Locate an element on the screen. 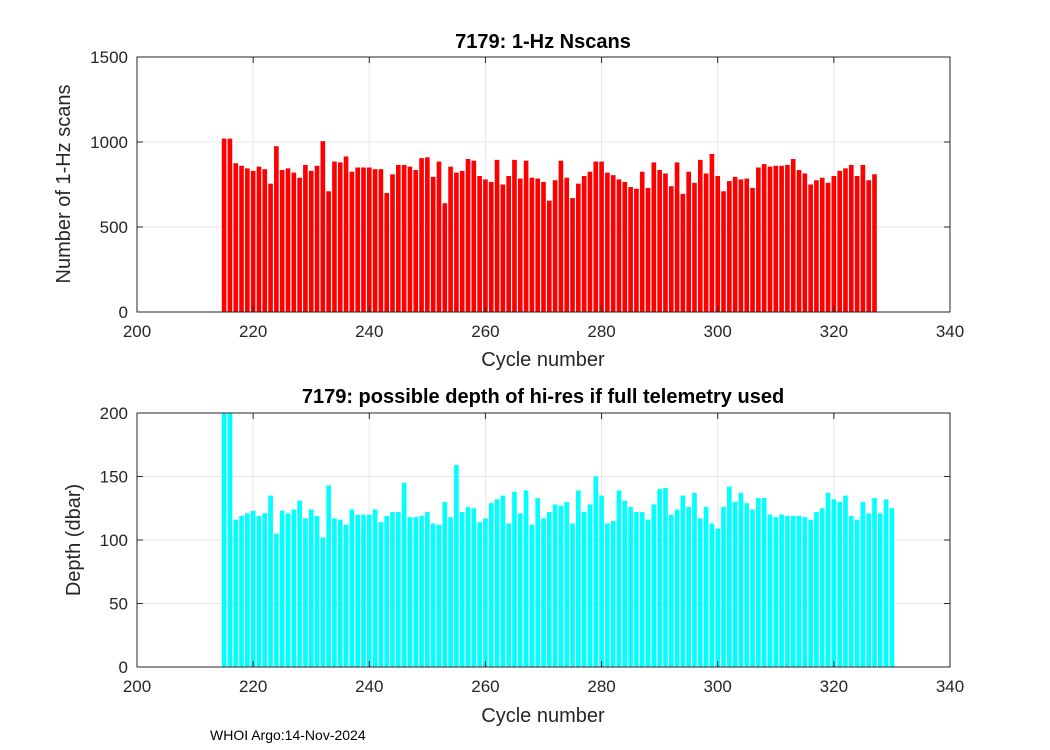 The height and width of the screenshot is (750, 1050). bottom-y-tick-label: 100 is located at coordinates (114, 540).